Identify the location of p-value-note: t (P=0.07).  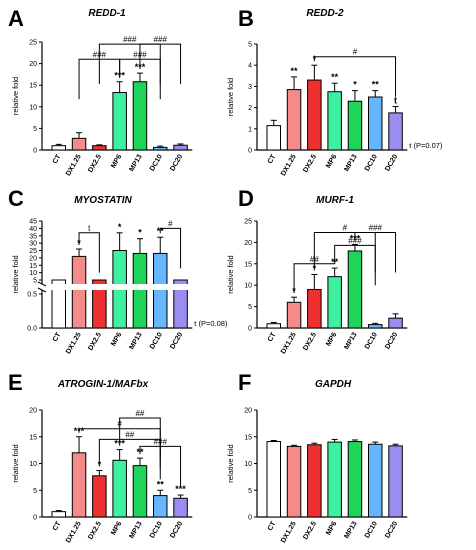
(426, 145).